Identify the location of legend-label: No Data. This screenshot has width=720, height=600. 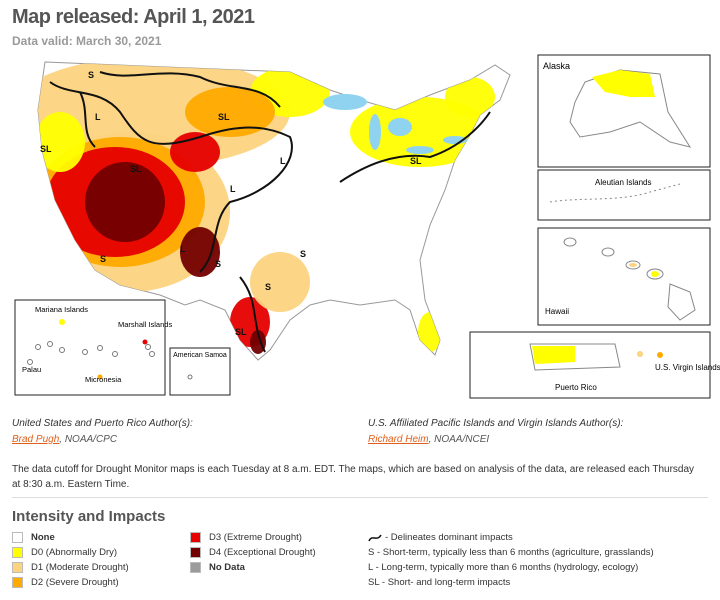
(227, 567).